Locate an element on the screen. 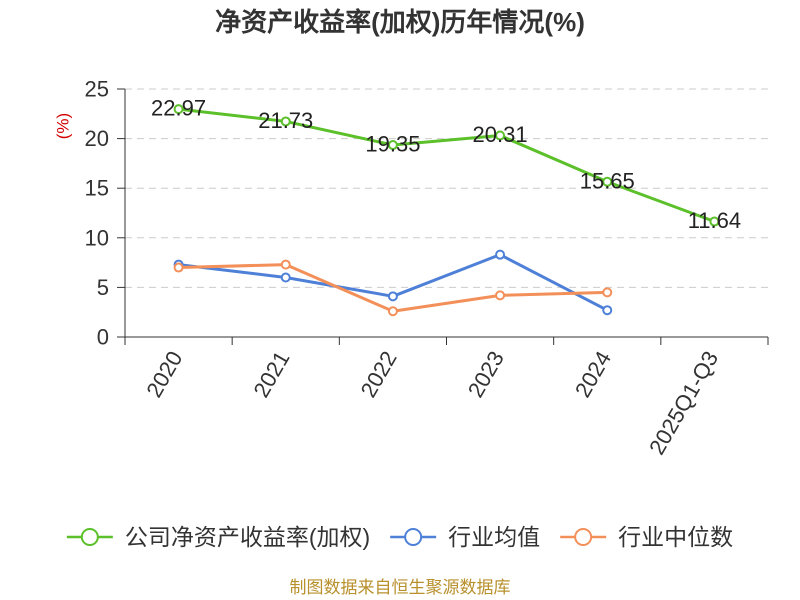 The width and height of the screenshot is (800, 600). y-tick-label: 25 is located at coordinates (97, 89).